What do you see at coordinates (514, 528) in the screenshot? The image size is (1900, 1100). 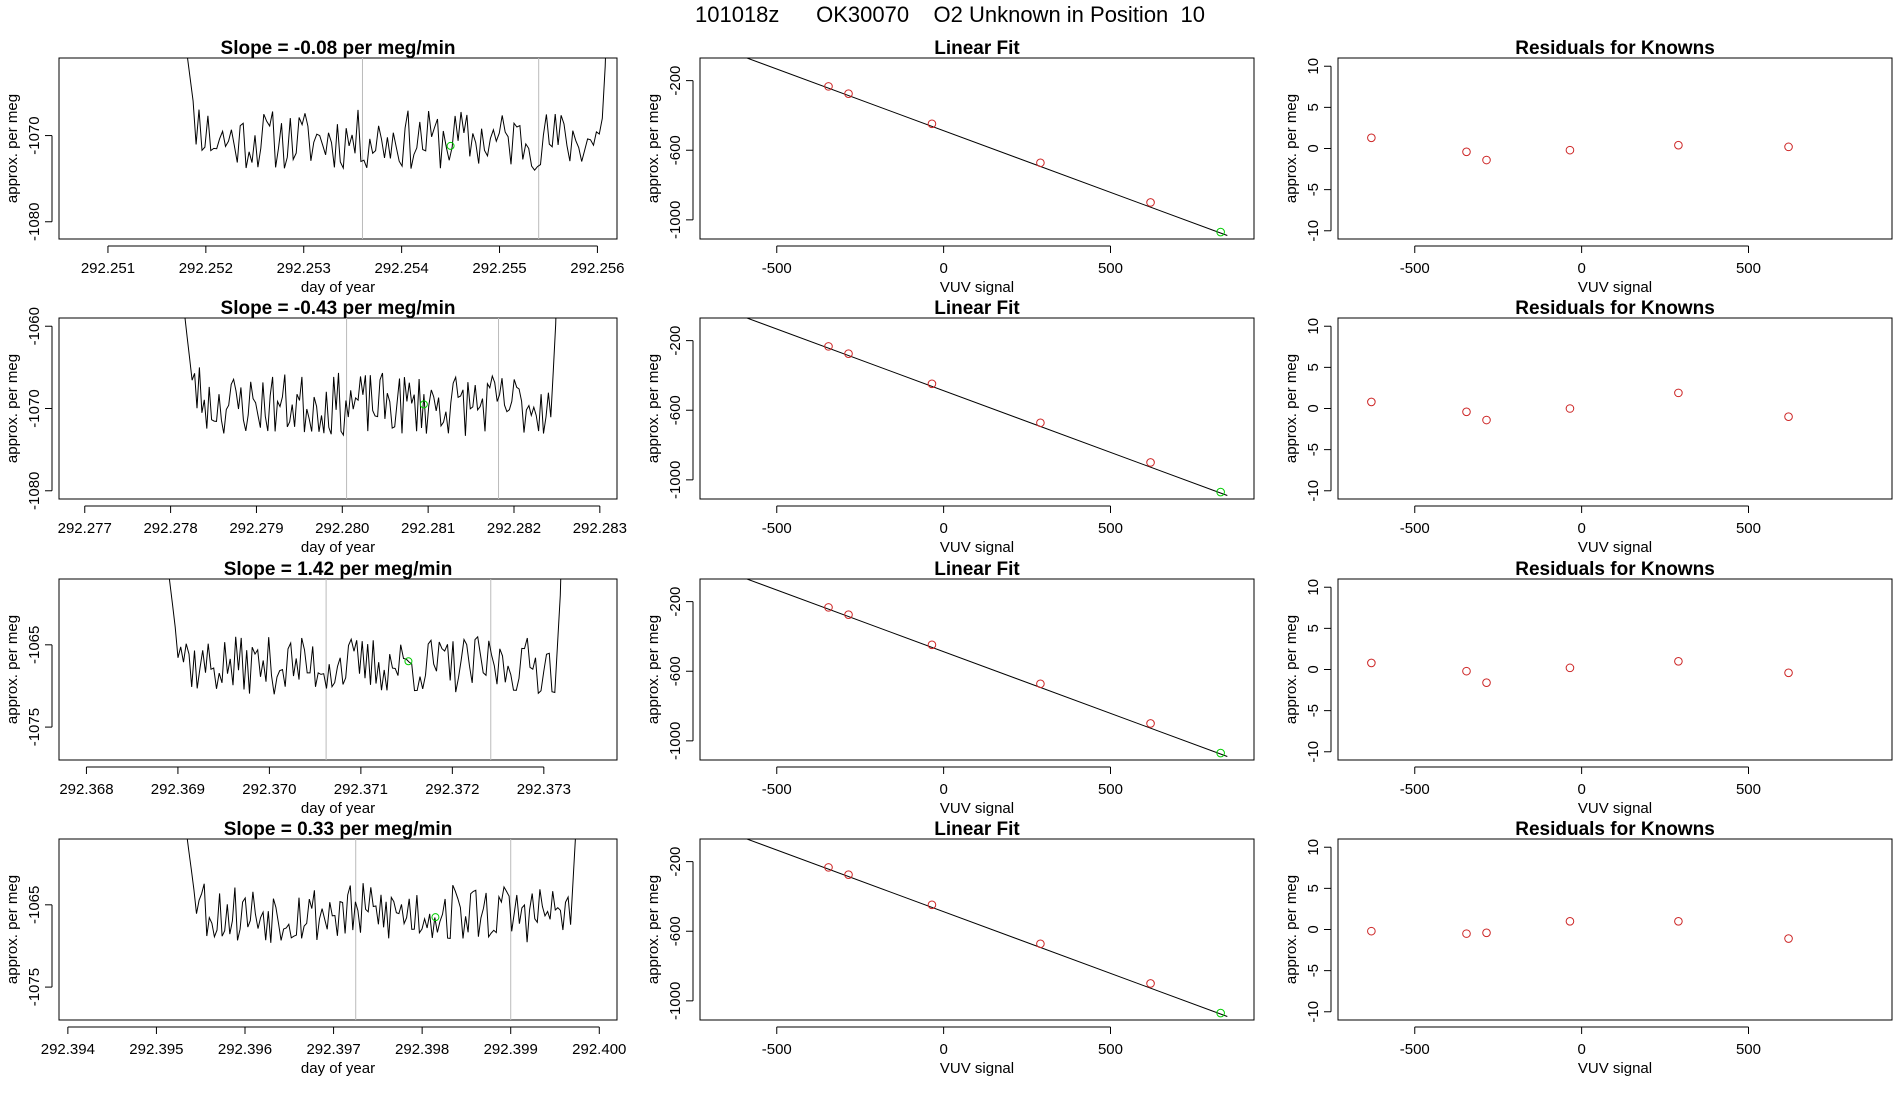 I see `x-tick-label: 292.282` at bounding box center [514, 528].